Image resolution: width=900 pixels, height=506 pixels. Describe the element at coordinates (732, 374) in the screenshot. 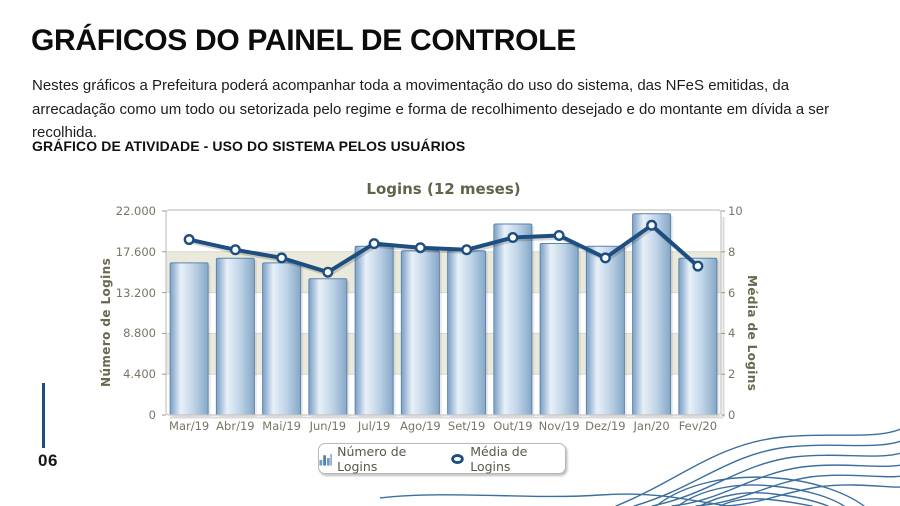

I see `right-tick-label: 2` at that location.